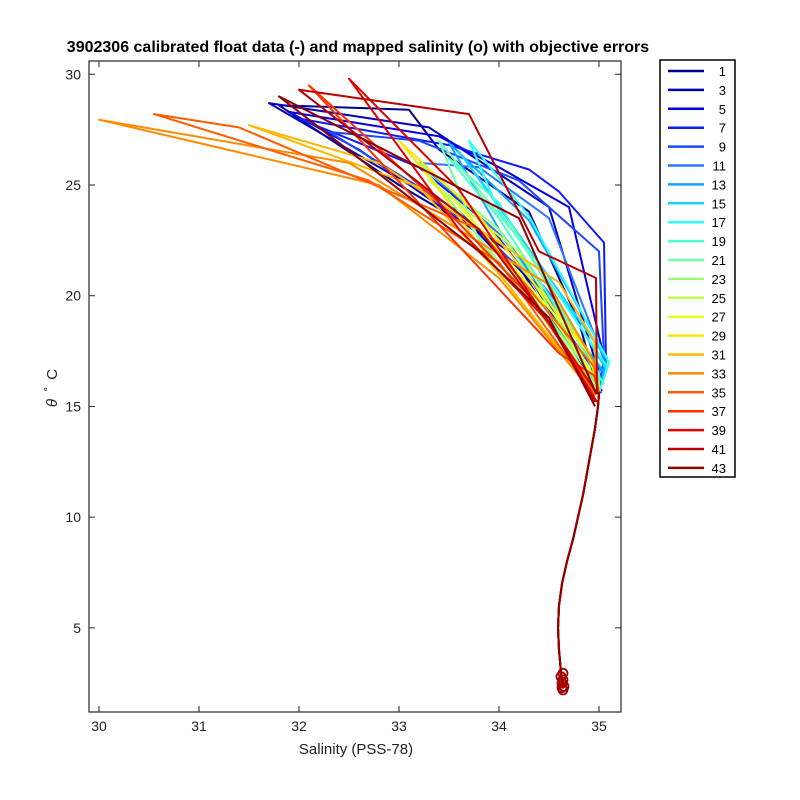 The image size is (800, 800). What do you see at coordinates (719, 392) in the screenshot?
I see `legend-label-35: 35` at bounding box center [719, 392].